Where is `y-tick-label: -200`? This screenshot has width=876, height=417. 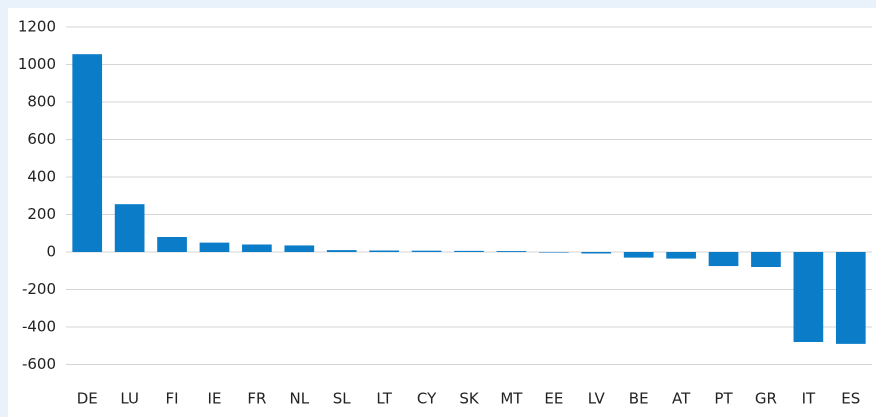
y-tick-label: -200 is located at coordinates (39, 289).